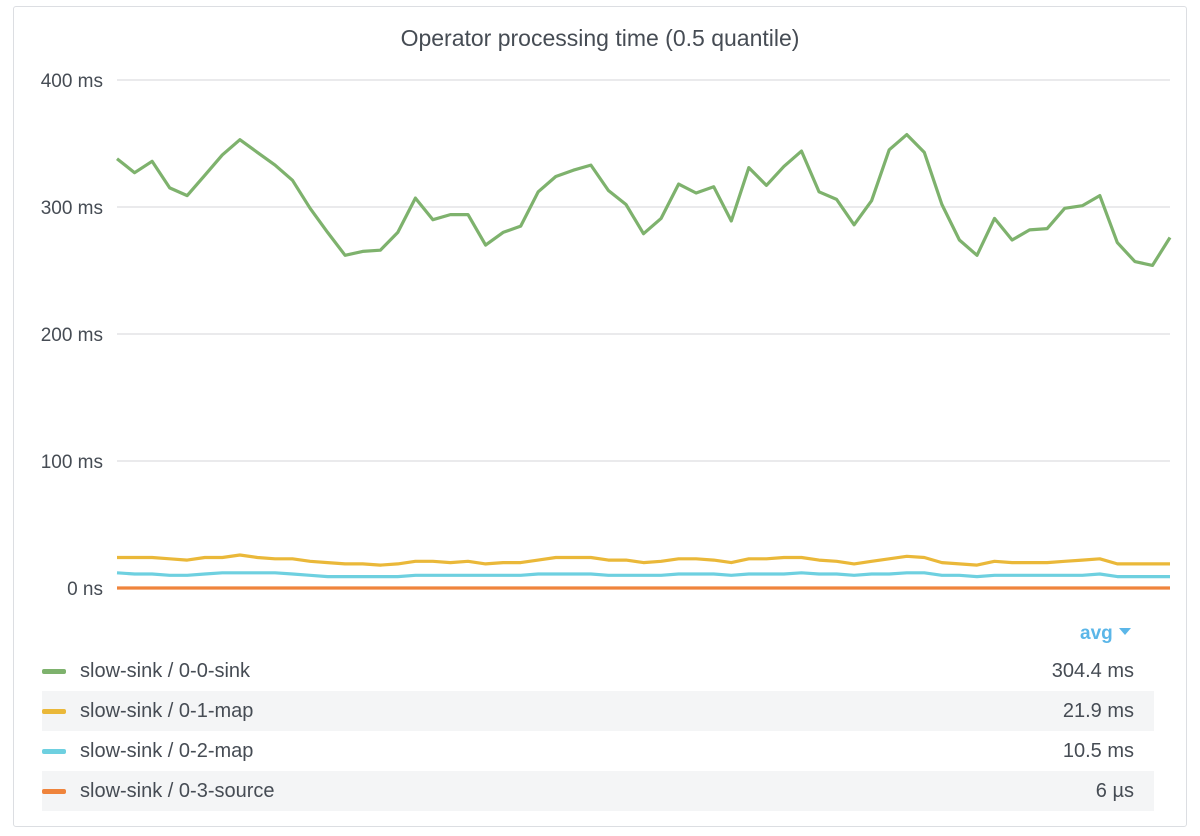  What do you see at coordinates (598, 671) in the screenshot?
I see `legend-item-0-0-sink: slow-sink / 0-0-sink 304.4 ms` at bounding box center [598, 671].